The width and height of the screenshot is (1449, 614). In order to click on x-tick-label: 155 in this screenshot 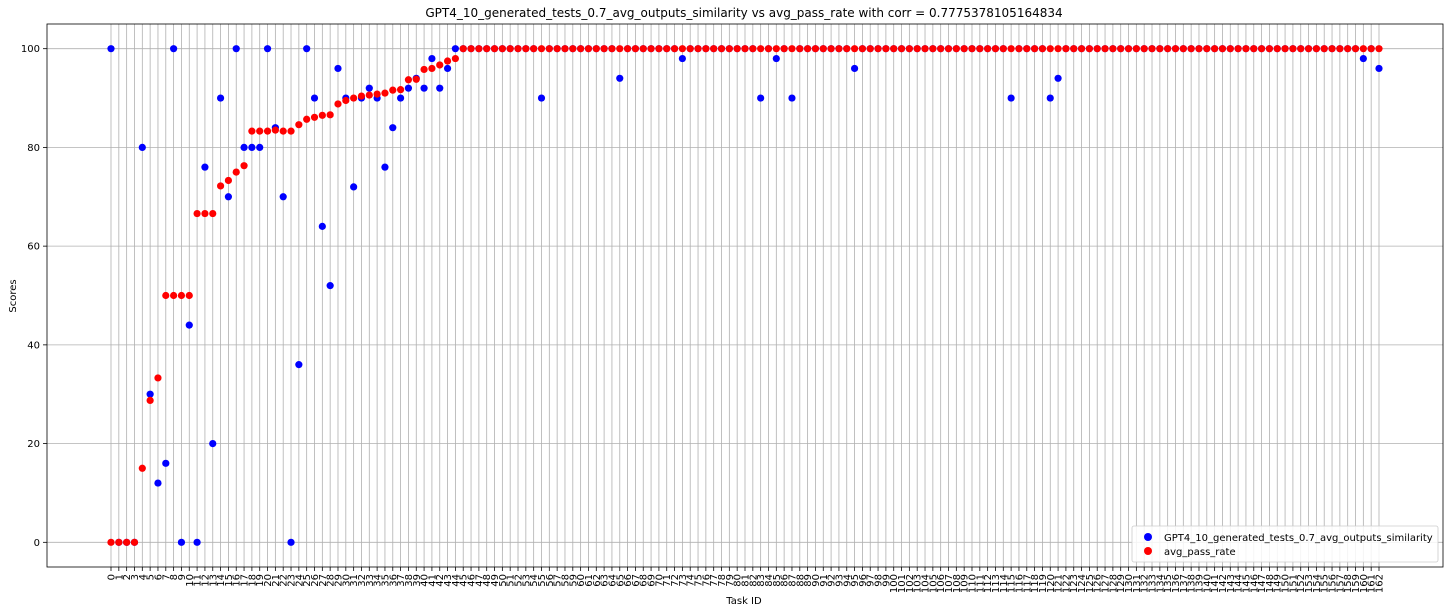, I will do `click(1325, 583)`.